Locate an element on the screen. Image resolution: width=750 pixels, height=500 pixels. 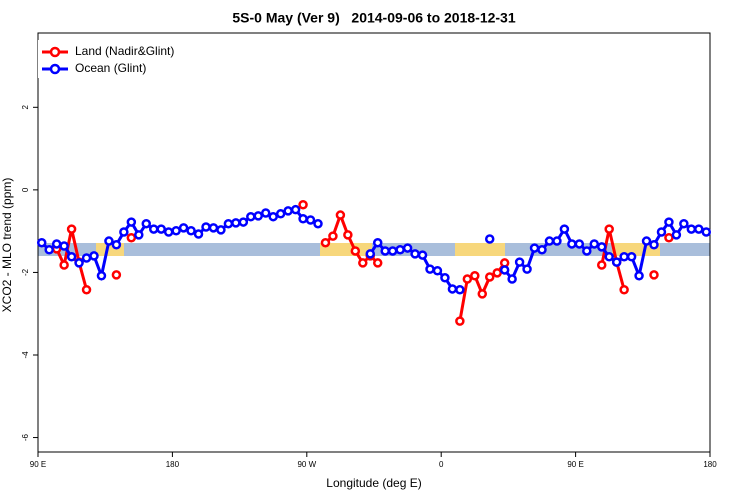
y-axis-label: XCO2 - MLO trend (ppm) is located at coordinates (7, 245).